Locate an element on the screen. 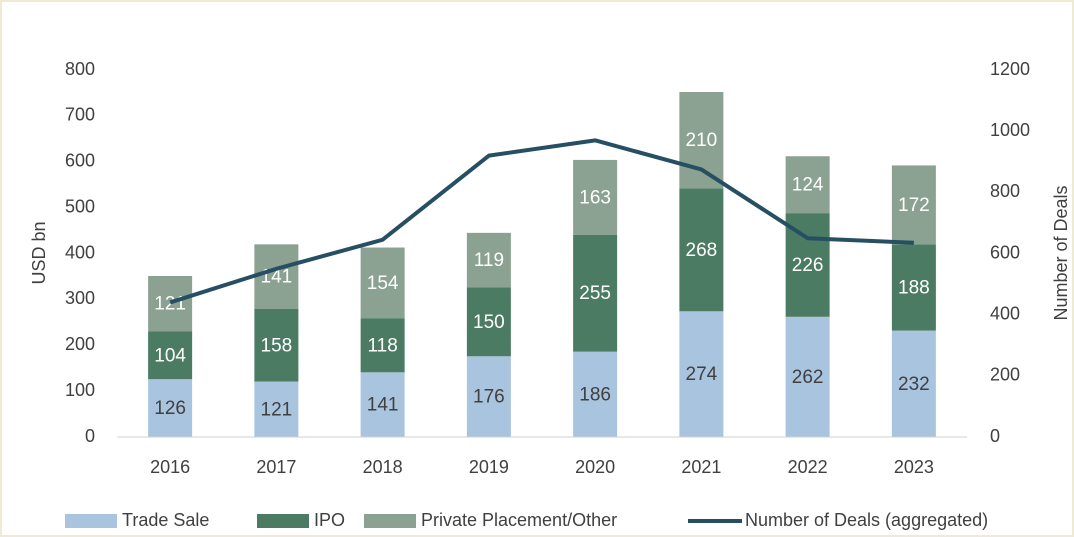 This screenshot has height=537, width=1074. data-label: 262 is located at coordinates (808, 377).